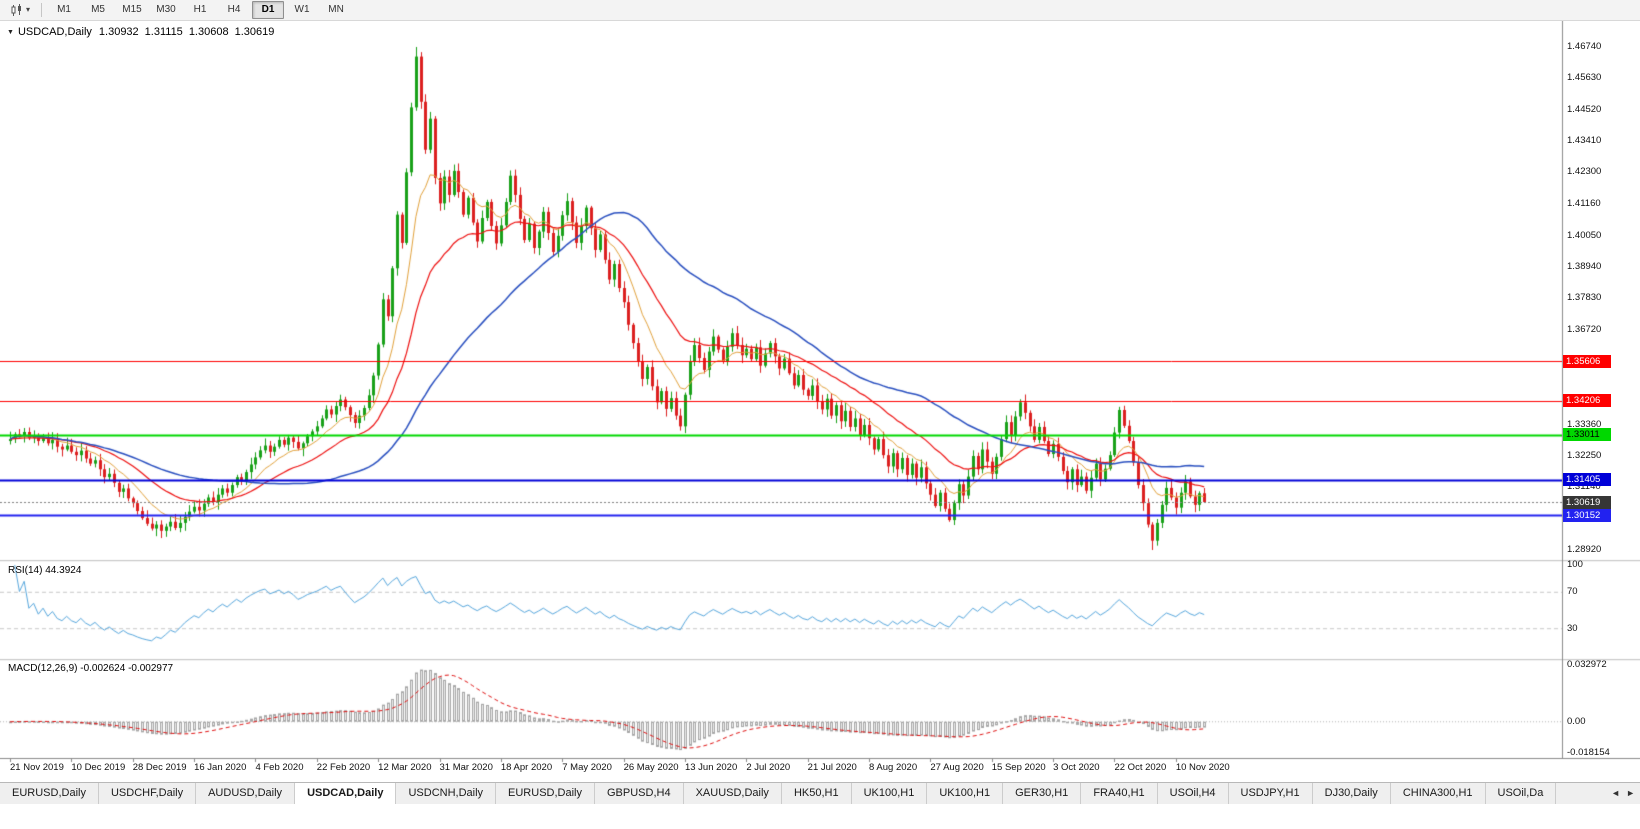 The height and width of the screenshot is (829, 1640). I want to click on chart-type-button: ▾, so click(20, 10).